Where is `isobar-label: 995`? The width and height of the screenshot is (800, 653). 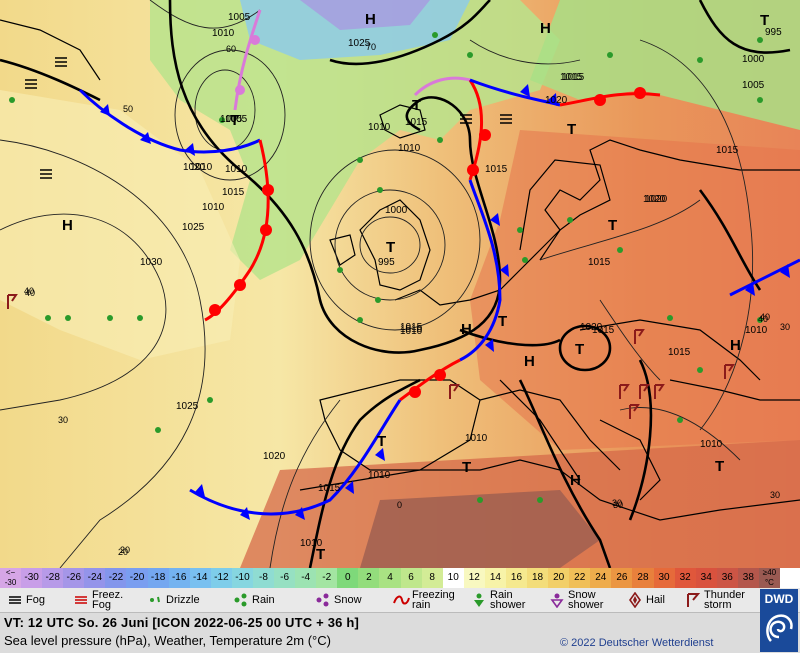 isobar-label: 995 is located at coordinates (773, 32).